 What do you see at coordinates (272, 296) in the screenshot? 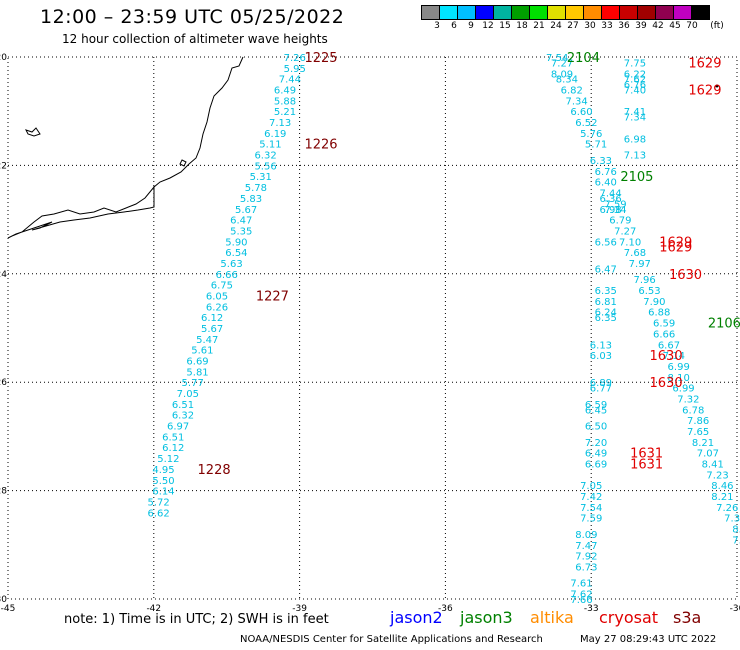
I see `pass-time-label: 1227` at bounding box center [272, 296].